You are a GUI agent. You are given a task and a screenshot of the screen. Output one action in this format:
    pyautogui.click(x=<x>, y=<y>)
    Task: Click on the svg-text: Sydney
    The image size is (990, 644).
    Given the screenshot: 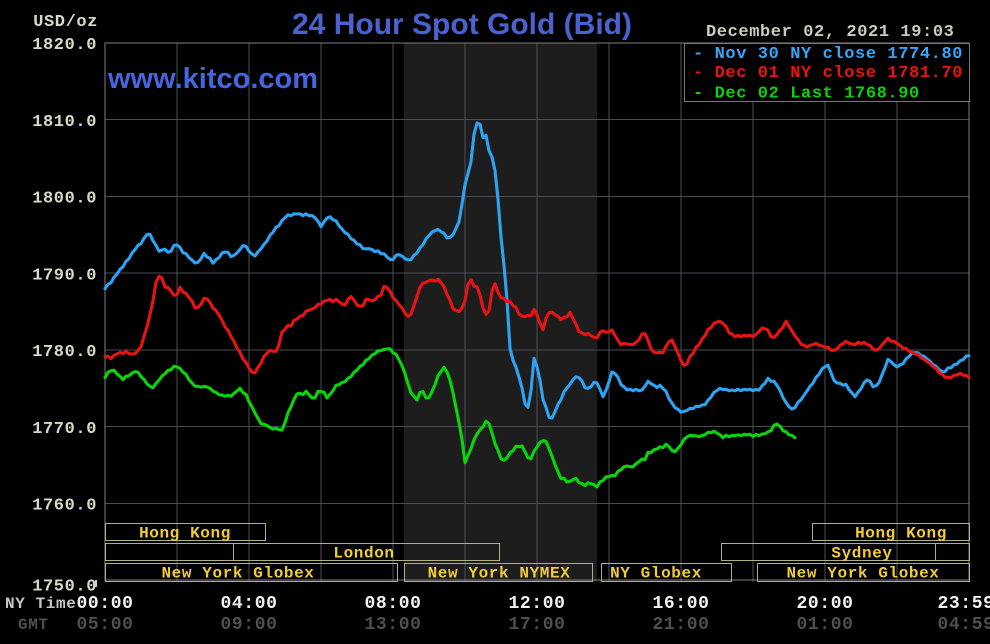 What is the action you would take?
    pyautogui.click(x=861, y=554)
    